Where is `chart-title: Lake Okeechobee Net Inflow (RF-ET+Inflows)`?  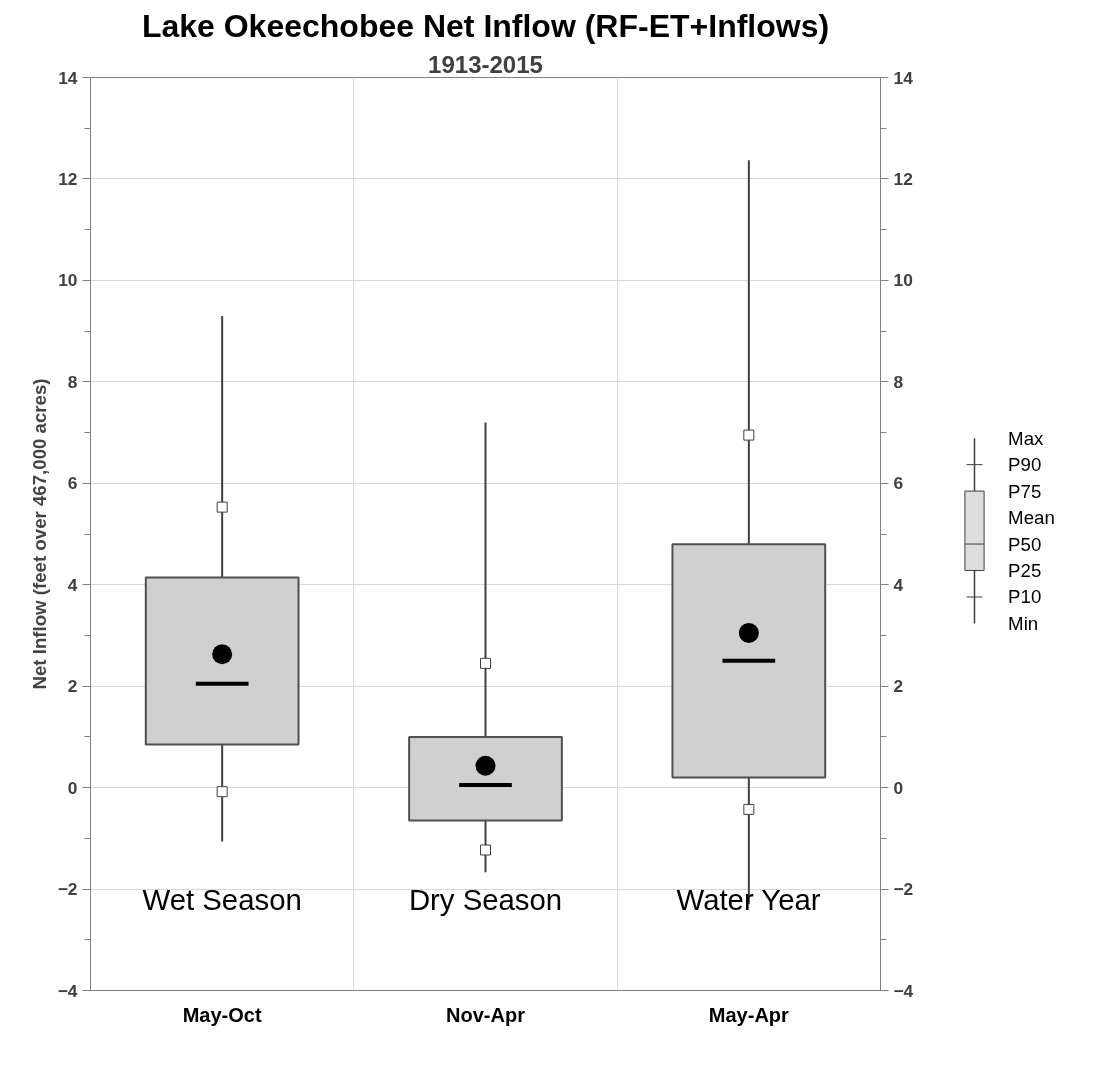 chart-title: Lake Okeechobee Net Inflow (RF-ET+Inflows) is located at coordinates (485, 25).